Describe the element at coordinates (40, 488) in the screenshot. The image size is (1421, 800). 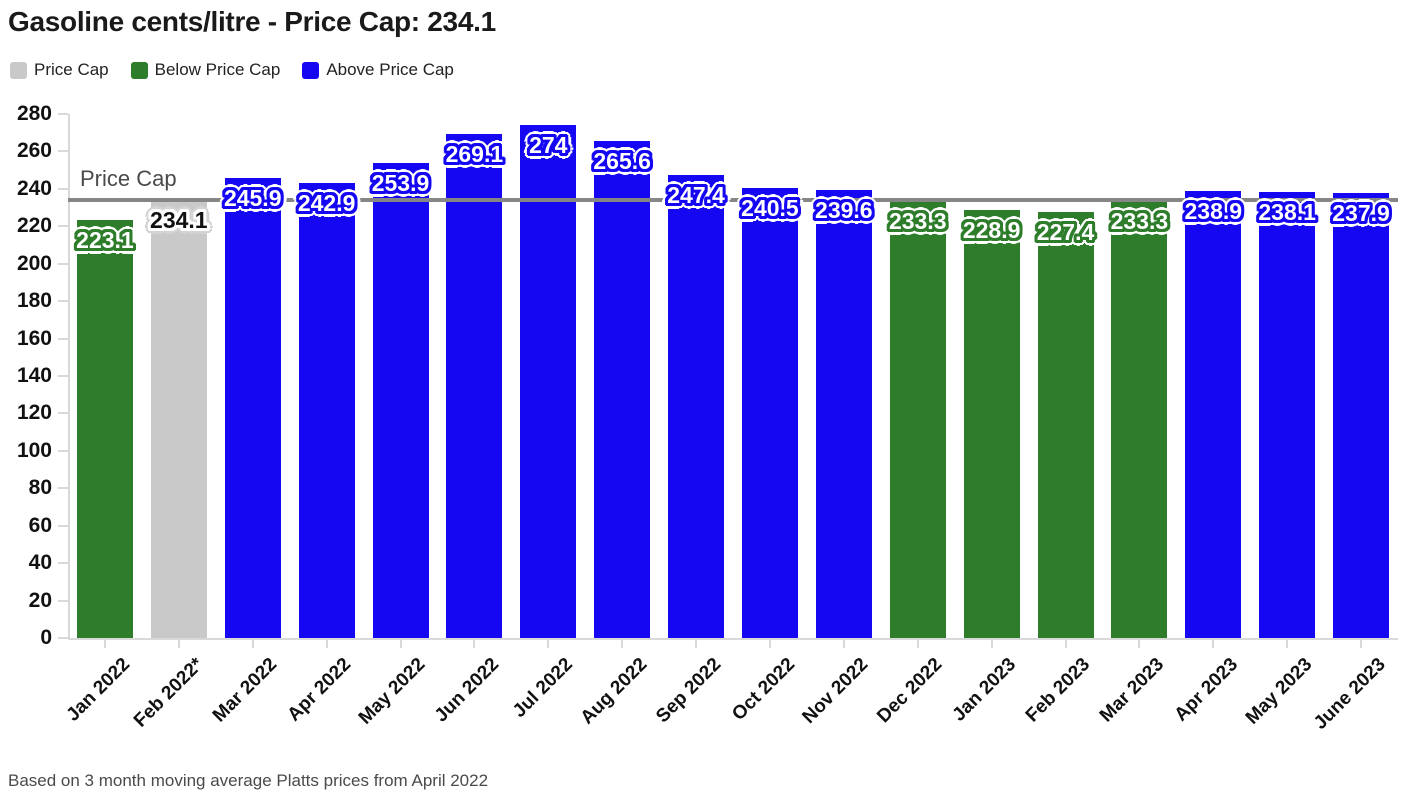
I see `y-tick-label: 80` at that location.